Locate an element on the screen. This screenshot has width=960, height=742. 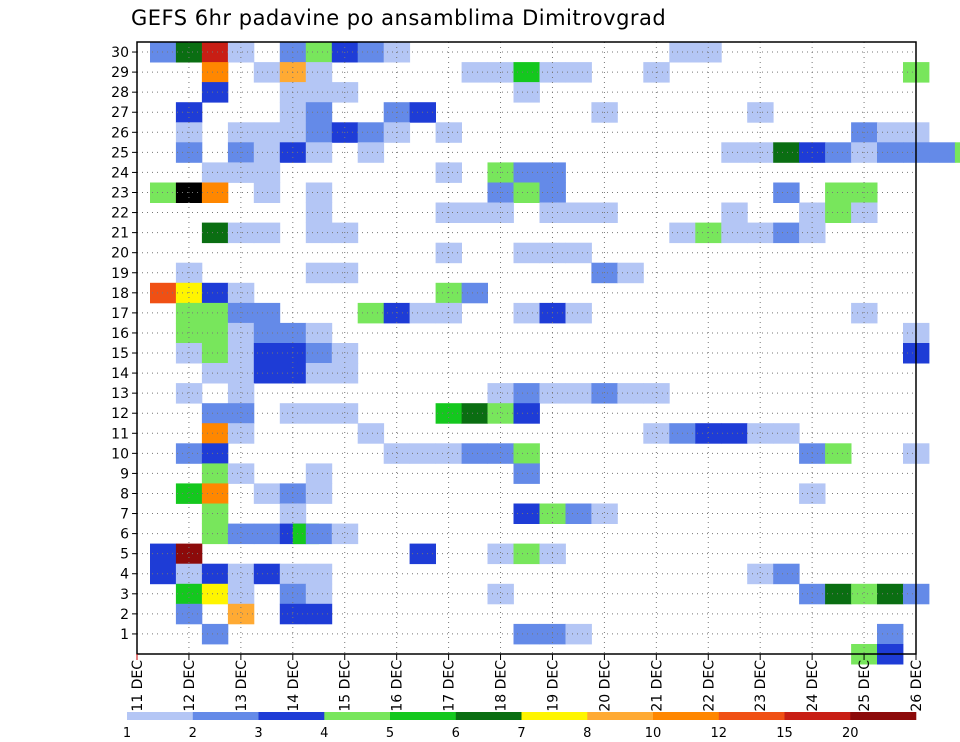
x-tick-label: 24 DEC is located at coordinates (813, 686).